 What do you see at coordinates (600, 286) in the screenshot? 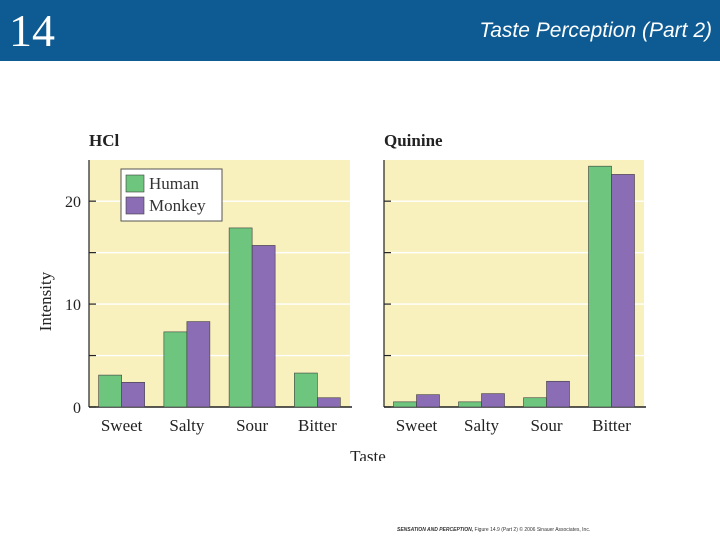
I see `bar-quinine-bitter-human` at bounding box center [600, 286].